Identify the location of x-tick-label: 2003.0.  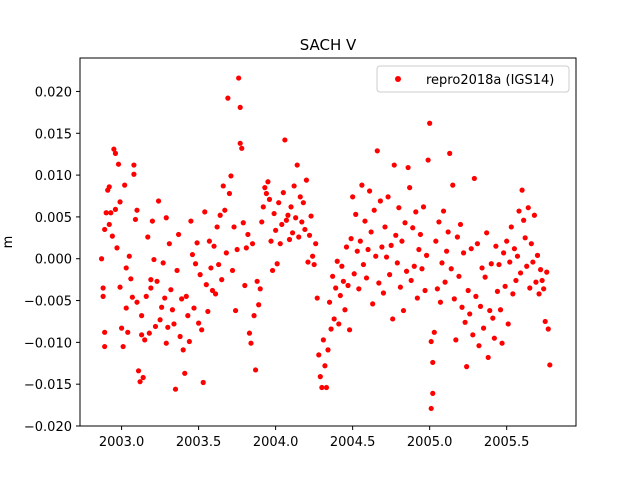
(122, 442).